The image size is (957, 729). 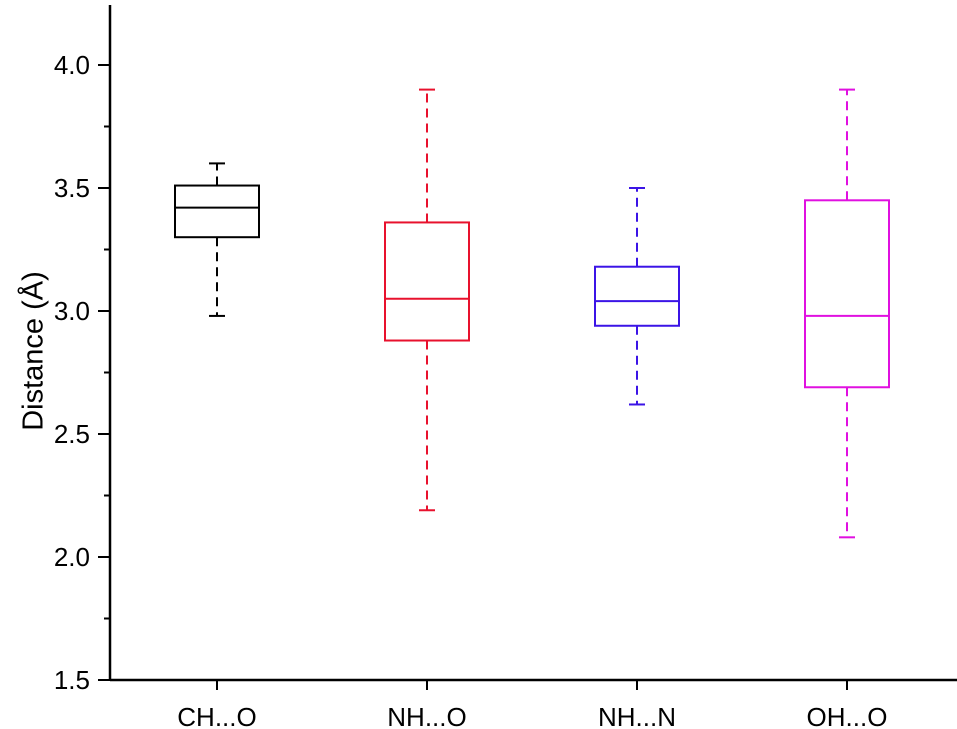 I want to click on y-tick-label: 2.5, so click(x=72, y=434).